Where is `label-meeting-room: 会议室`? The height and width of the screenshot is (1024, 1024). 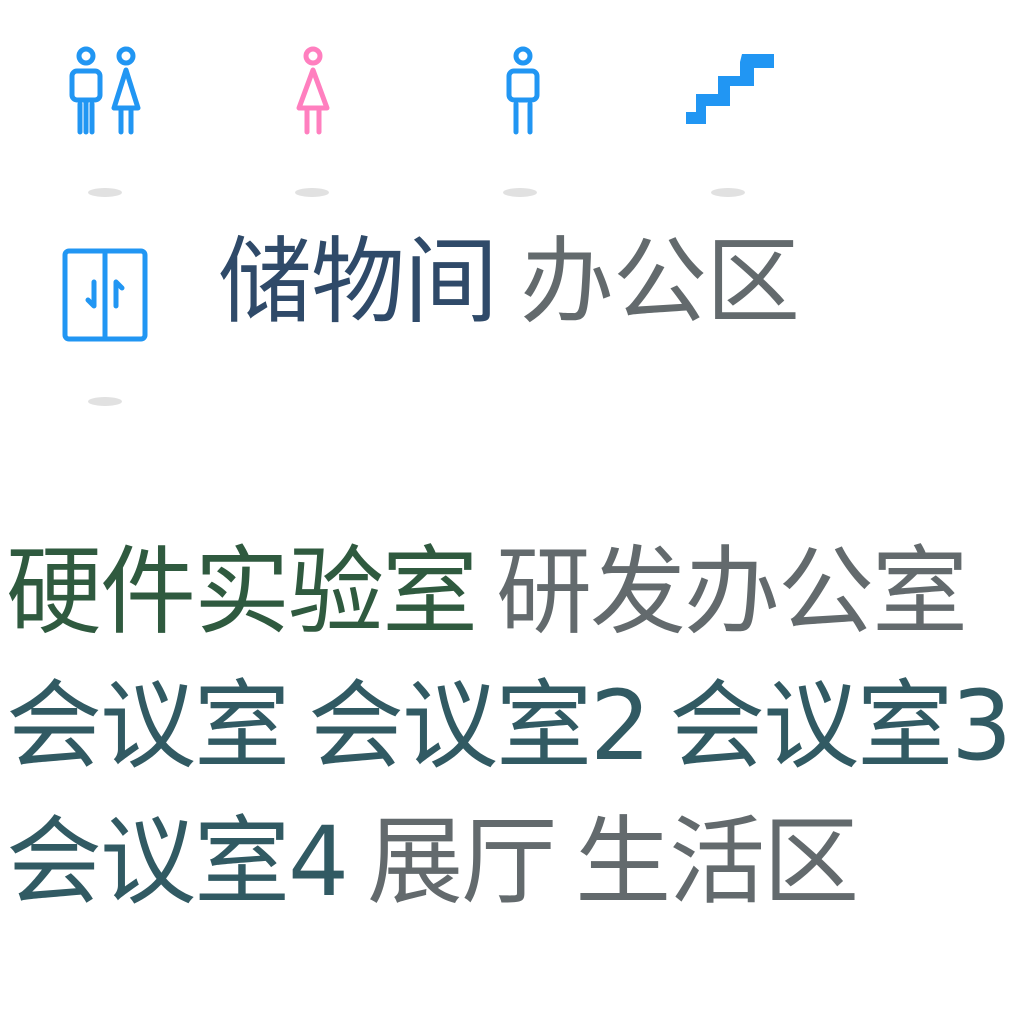
label-meeting-room: 会议室 is located at coordinates (148, 726).